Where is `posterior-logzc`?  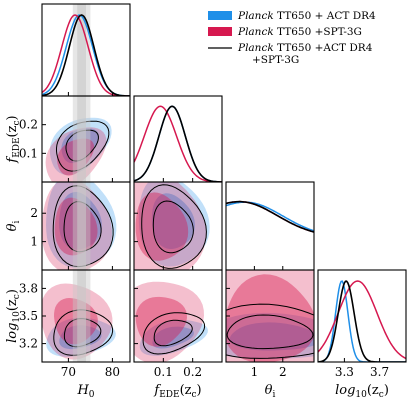 posterior-logzc is located at coordinates (362, 321).